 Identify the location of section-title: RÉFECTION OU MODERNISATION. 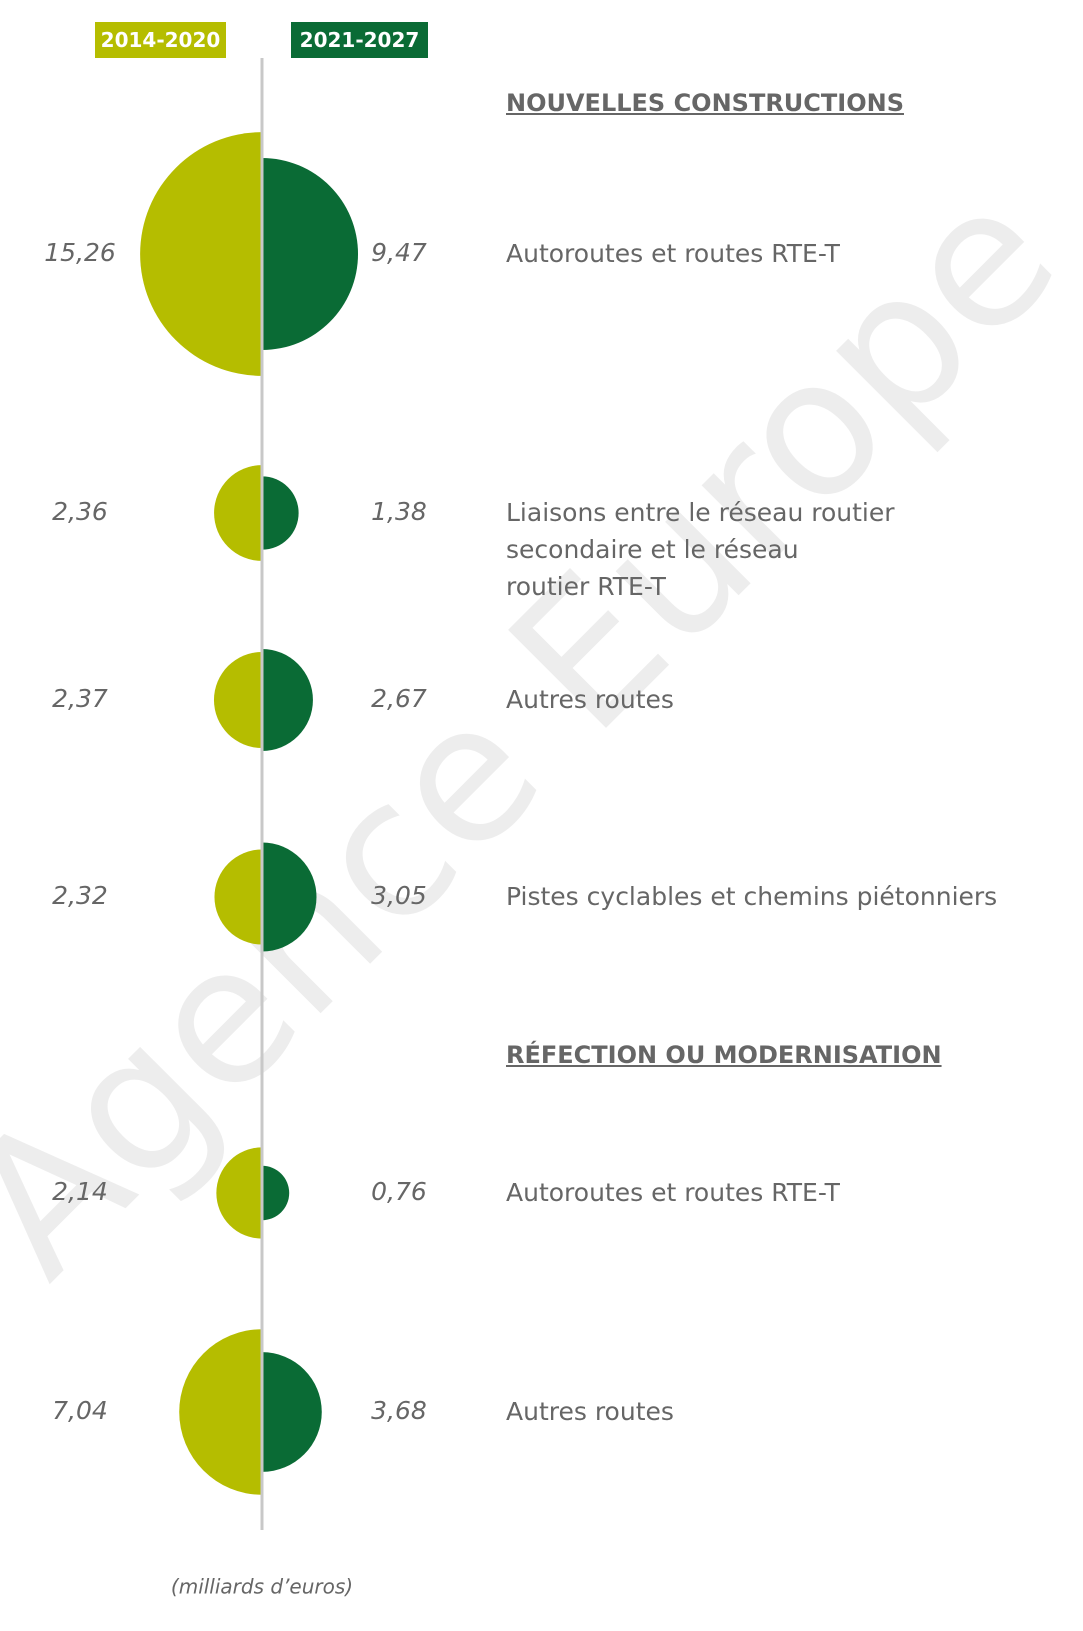
(724, 1055).